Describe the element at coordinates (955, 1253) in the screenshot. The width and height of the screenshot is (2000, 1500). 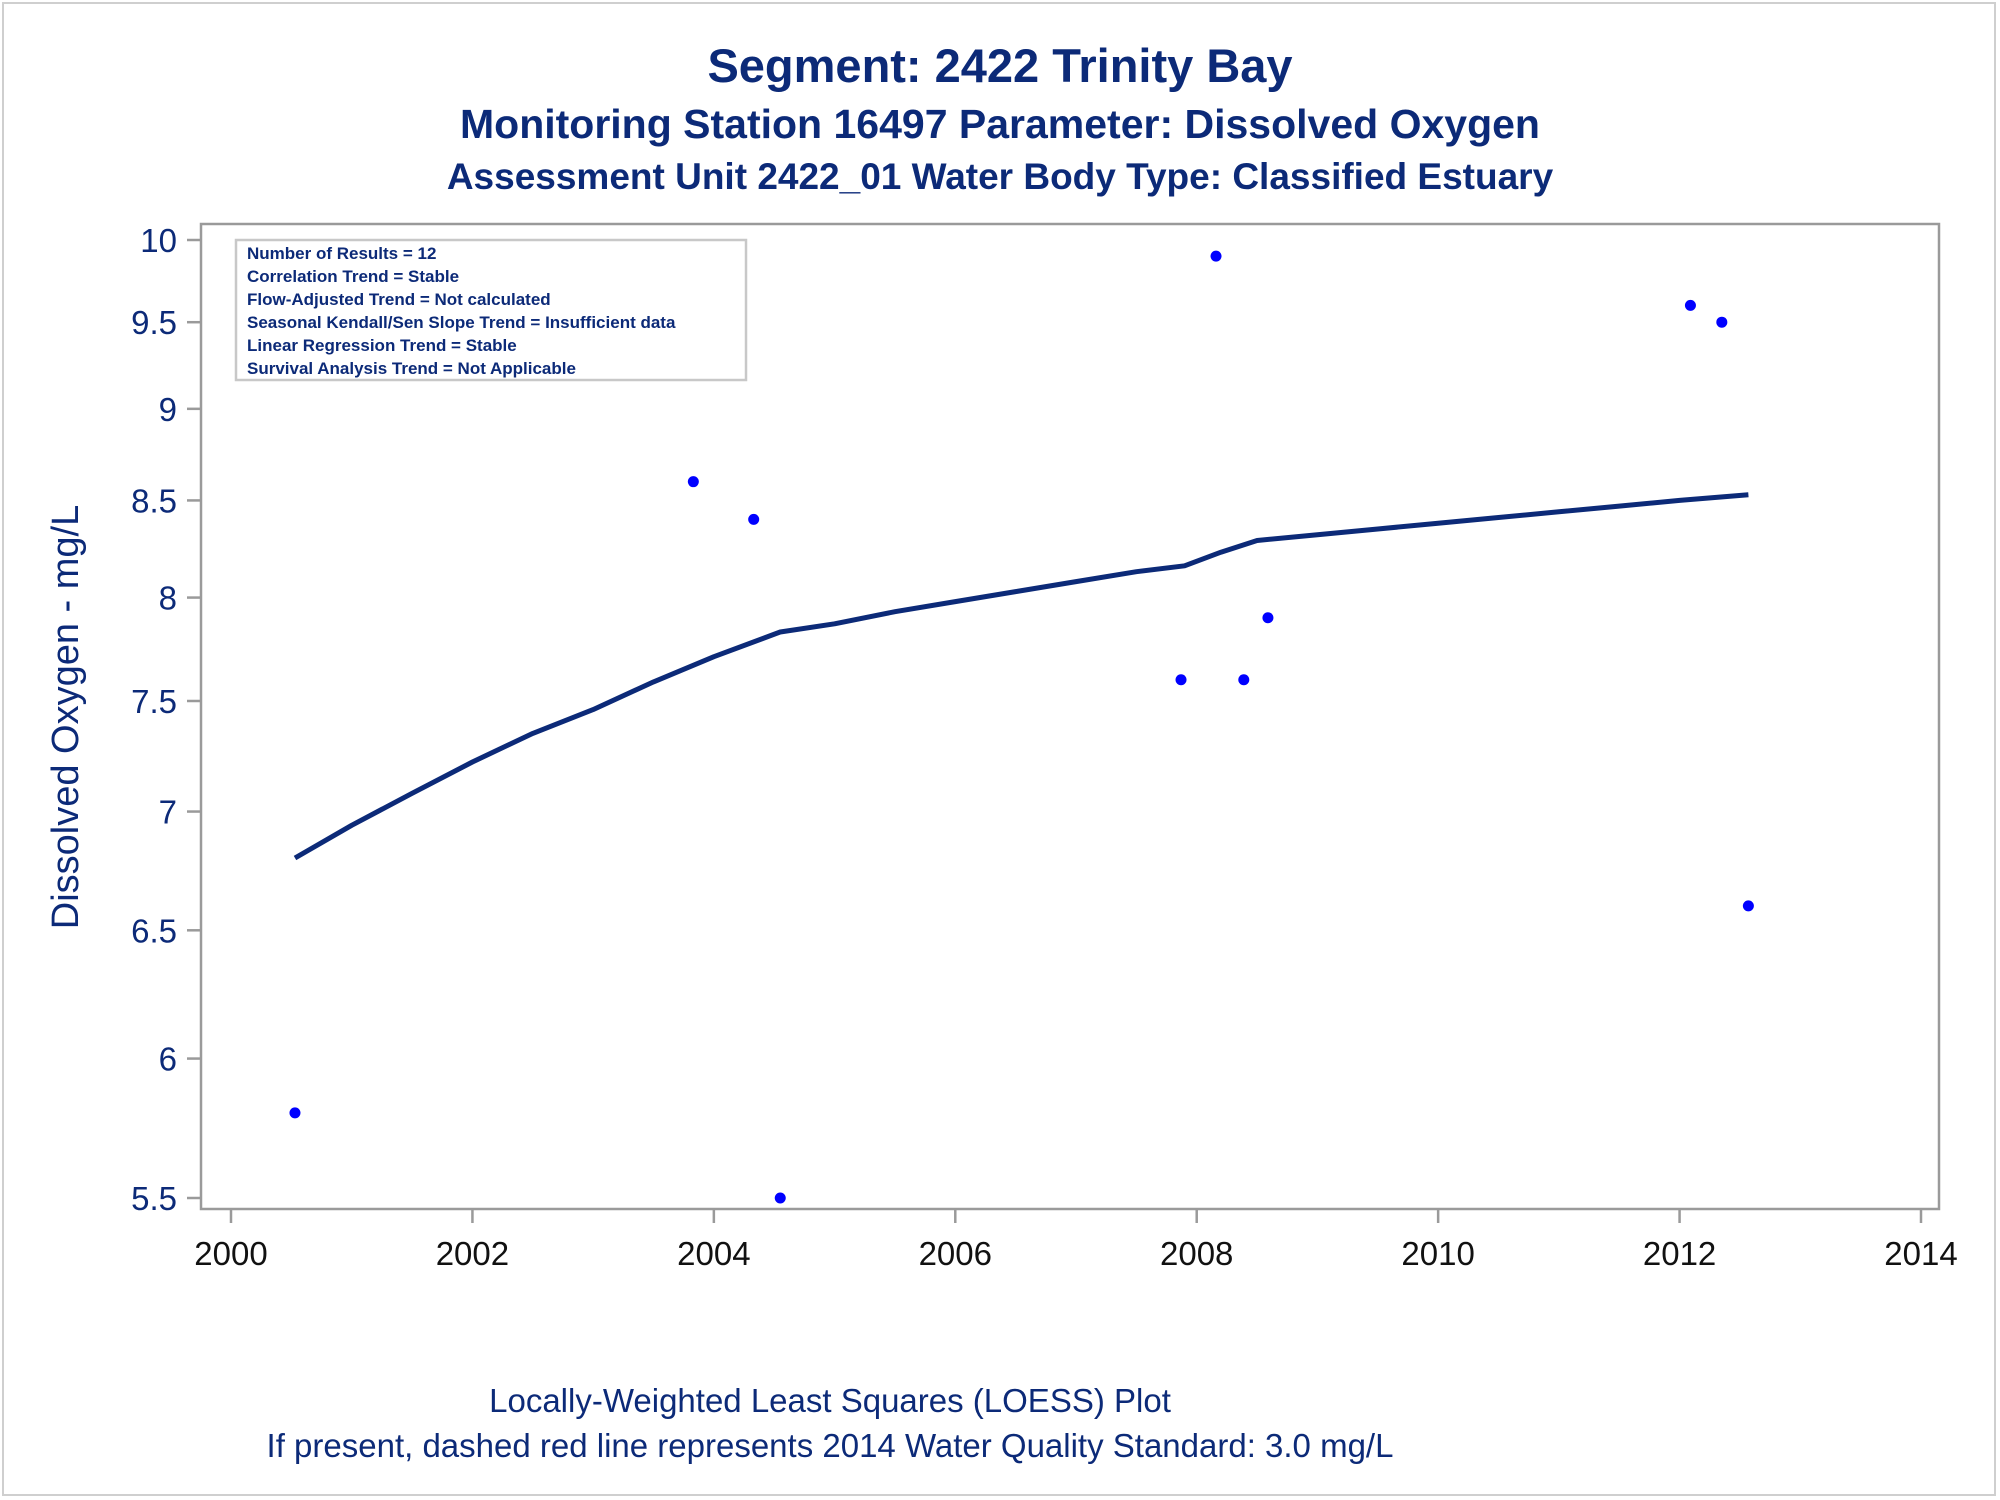
I see `x-tick-label: 2006` at that location.